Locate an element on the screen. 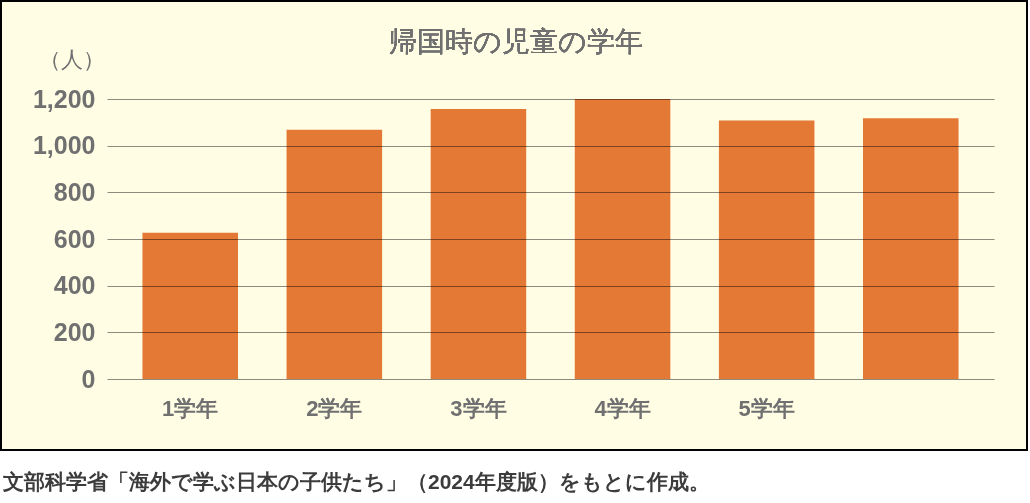 This screenshot has width=1030, height=503. x-tick-label: 3学年 is located at coordinates (478, 408).